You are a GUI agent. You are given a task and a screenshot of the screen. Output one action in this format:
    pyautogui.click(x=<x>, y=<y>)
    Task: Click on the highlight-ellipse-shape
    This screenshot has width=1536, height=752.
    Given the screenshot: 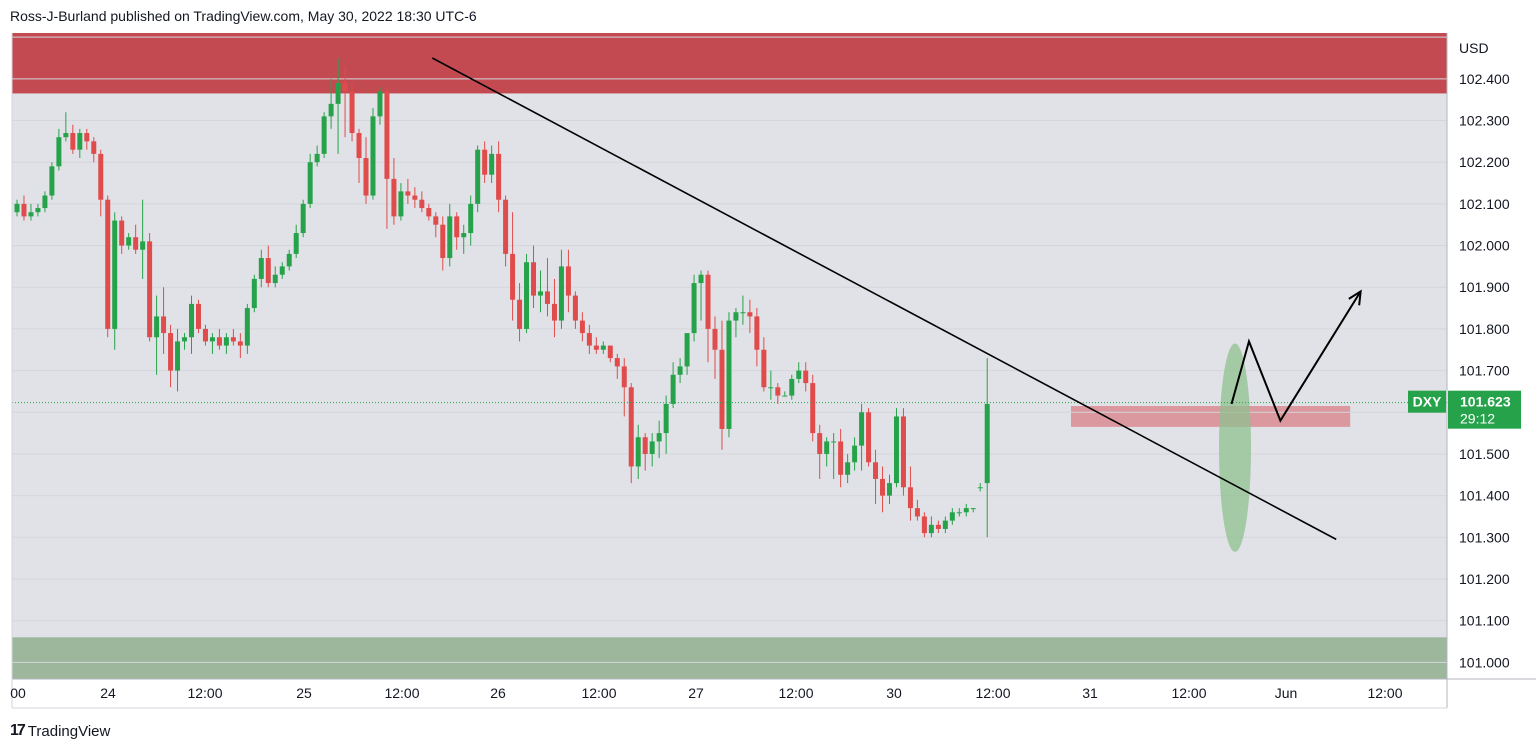 What is the action you would take?
    pyautogui.click(x=1235, y=447)
    